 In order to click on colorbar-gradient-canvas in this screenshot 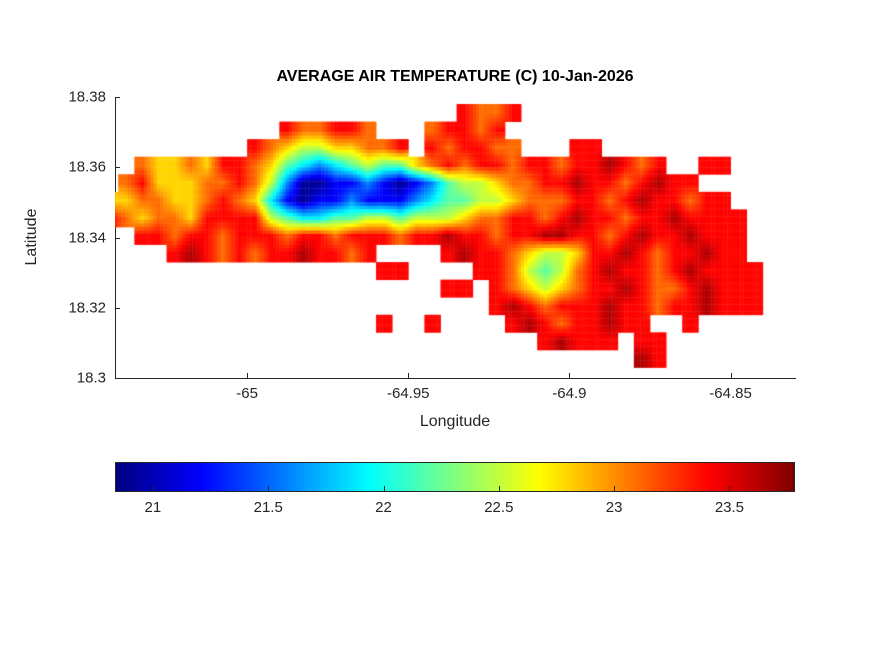, I will do `click(455, 477)`.